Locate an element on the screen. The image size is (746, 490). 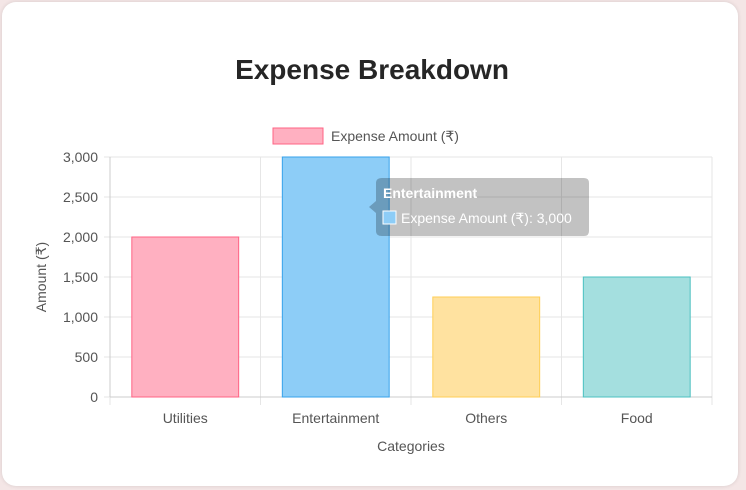
y-tick-label: 2,000 is located at coordinates (80, 237).